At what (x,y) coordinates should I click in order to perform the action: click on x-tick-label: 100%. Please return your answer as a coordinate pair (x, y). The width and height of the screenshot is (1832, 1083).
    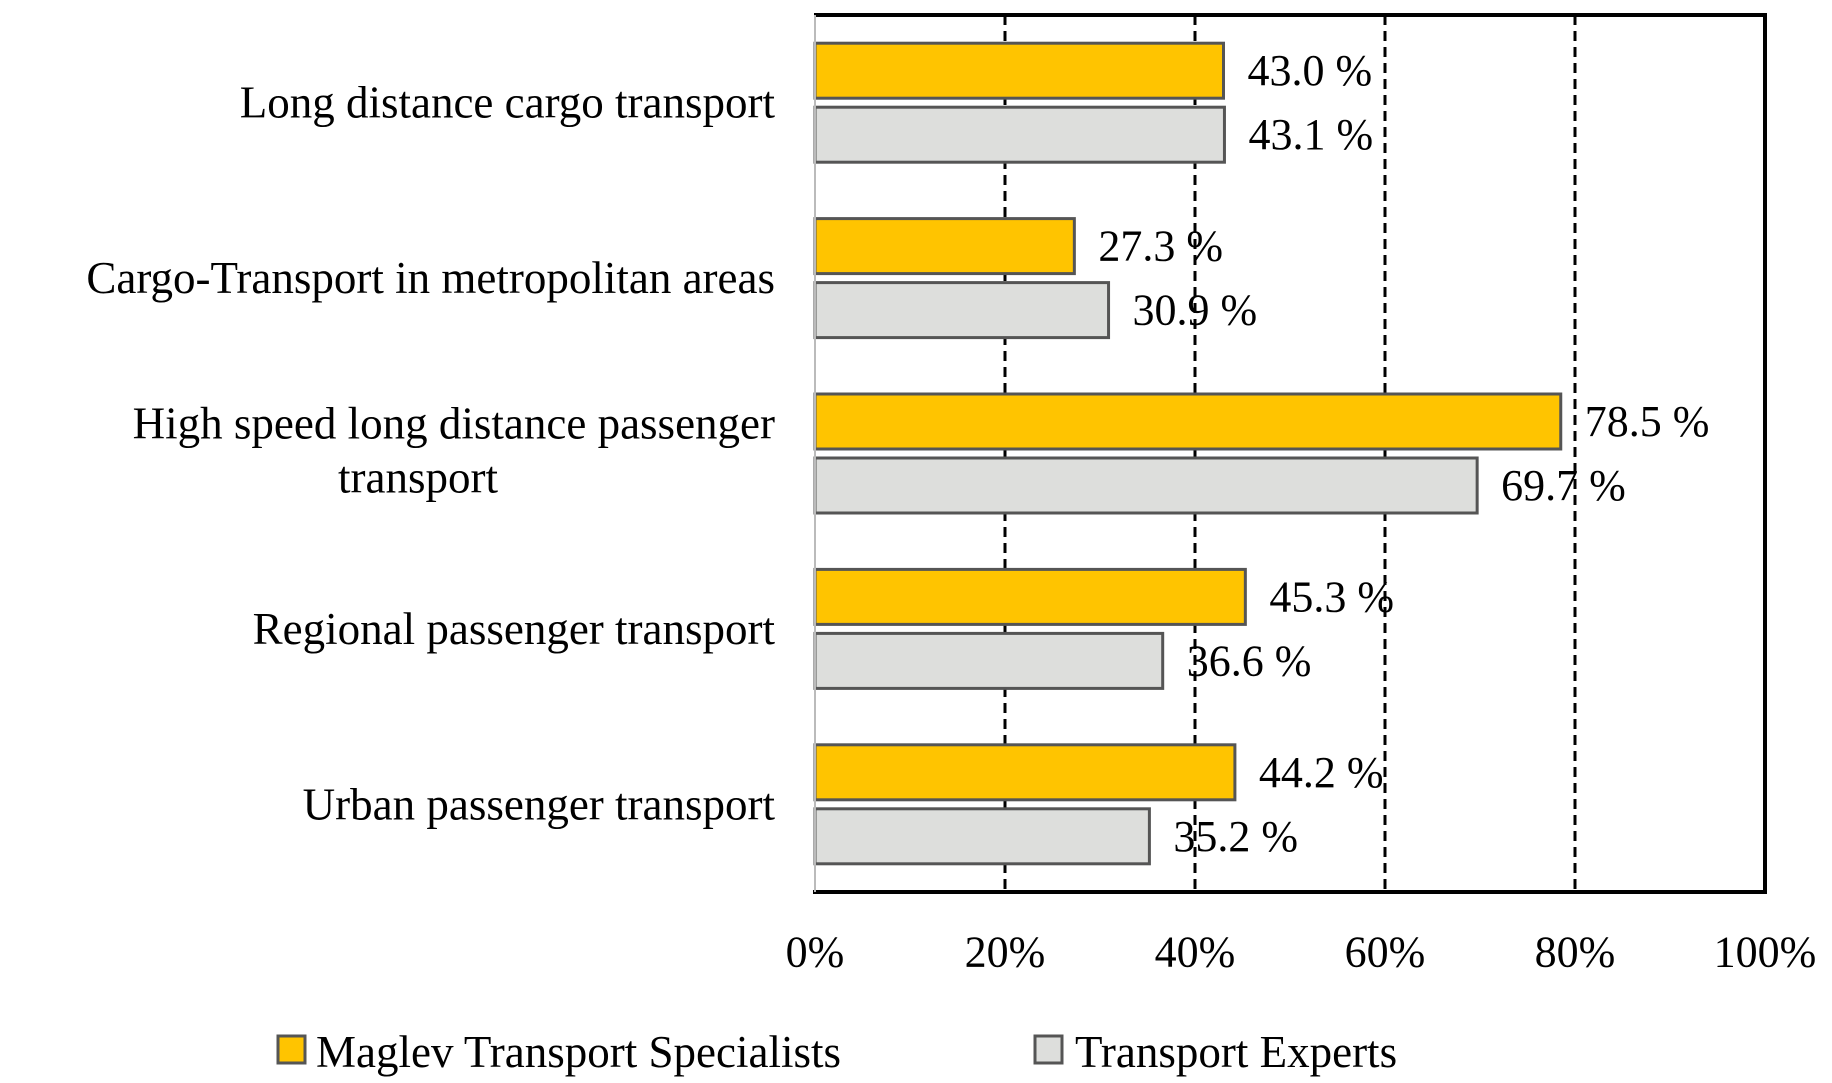
    Looking at the image, I should click on (1765, 952).